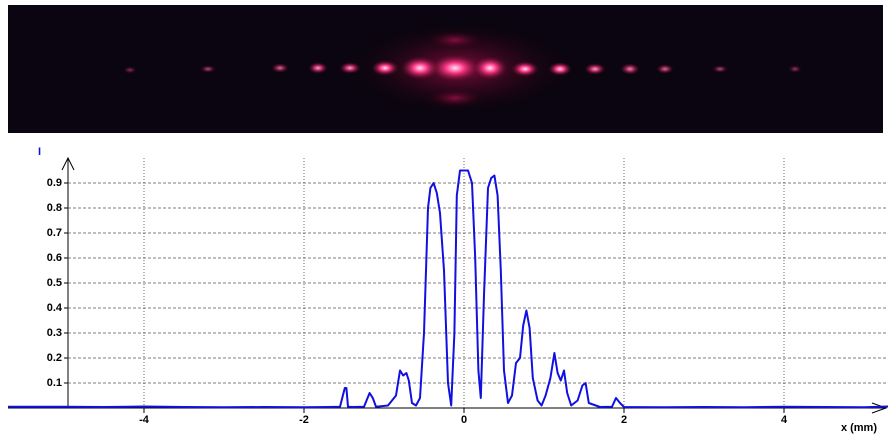 This screenshot has height=437, width=895. What do you see at coordinates (54, 258) in the screenshot?
I see `y-tick-label: 0.6` at bounding box center [54, 258].